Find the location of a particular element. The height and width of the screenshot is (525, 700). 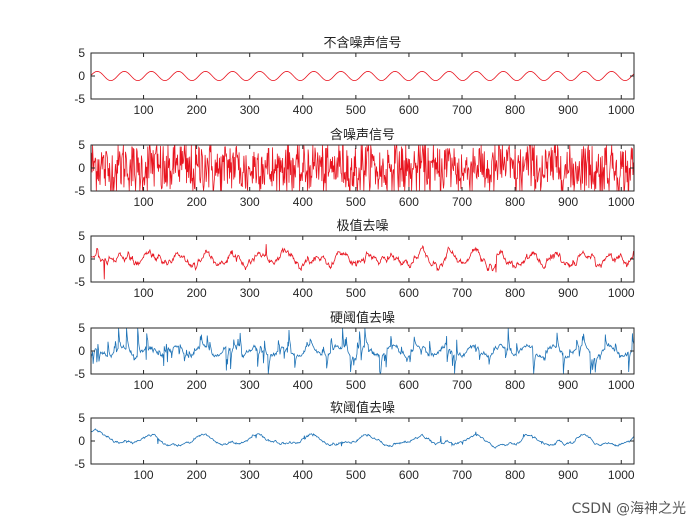

subplot-title: 不含噪声信号 is located at coordinates (362, 43).